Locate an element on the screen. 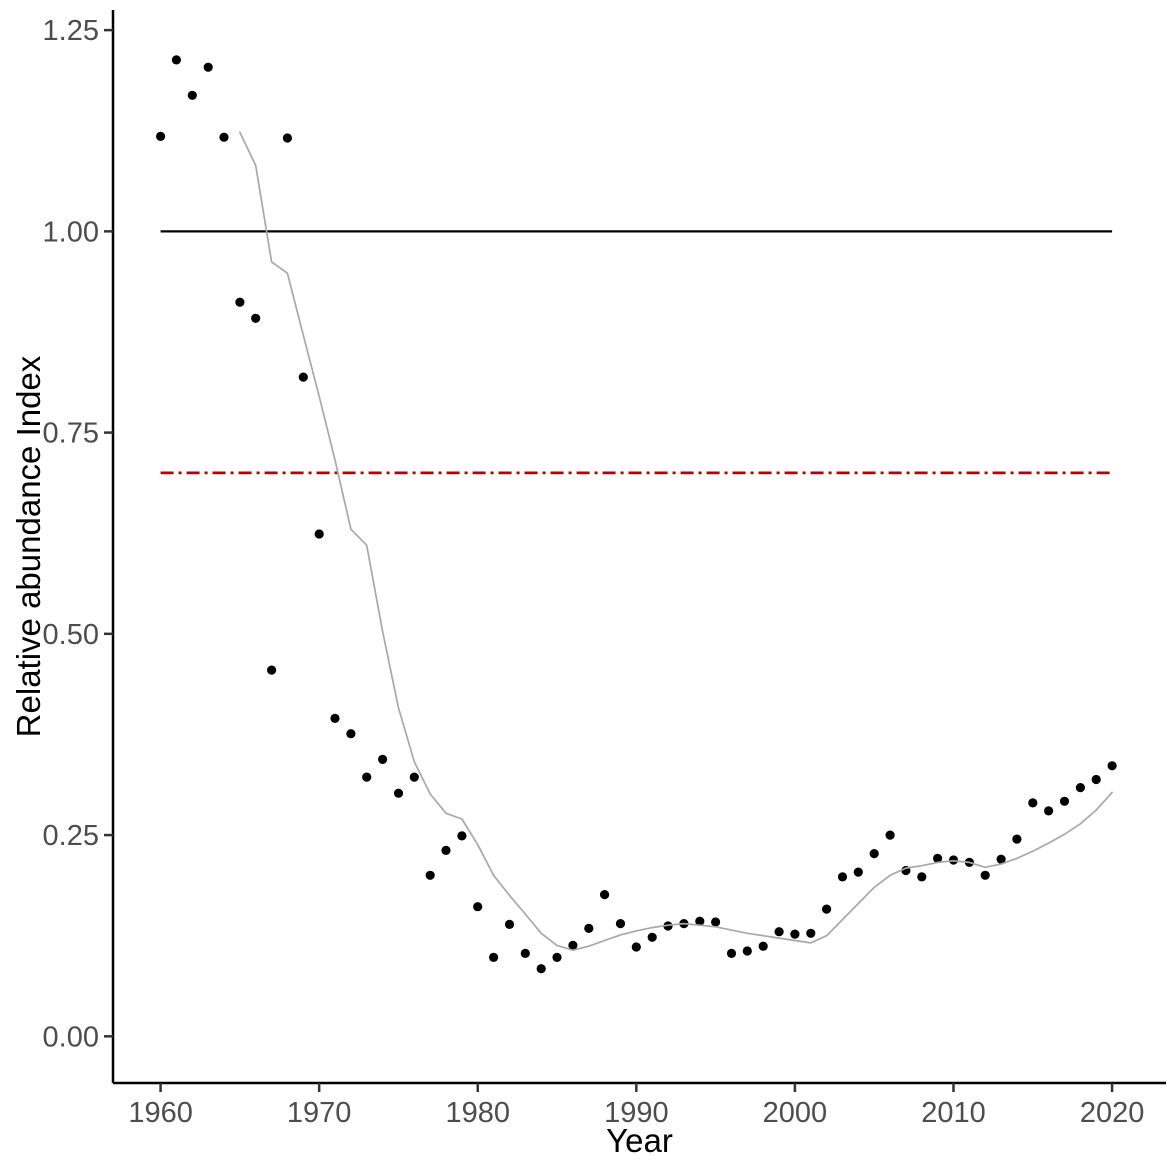  x-tick-label: 2000 is located at coordinates (795, 1113).